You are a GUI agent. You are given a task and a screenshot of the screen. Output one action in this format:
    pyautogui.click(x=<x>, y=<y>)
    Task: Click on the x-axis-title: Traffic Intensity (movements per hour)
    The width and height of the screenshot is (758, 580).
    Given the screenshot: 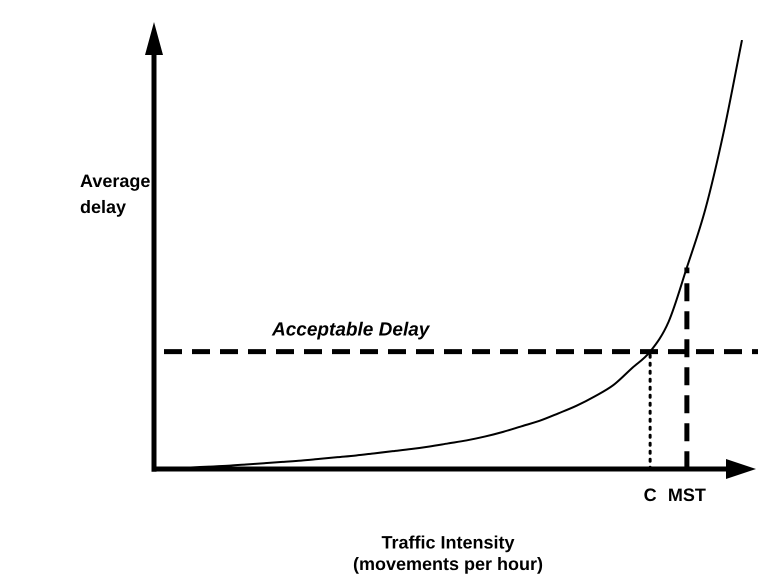 What is the action you would take?
    pyautogui.click(x=448, y=553)
    